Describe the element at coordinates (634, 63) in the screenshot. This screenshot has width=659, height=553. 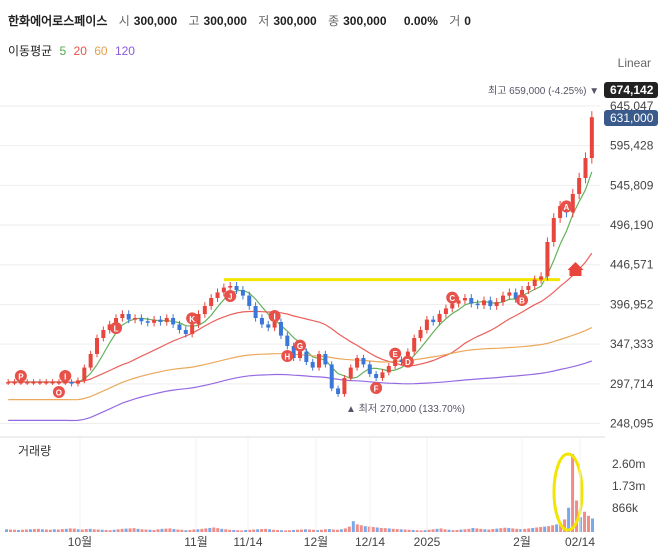
I see `scale-toggle: Linear` at that location.